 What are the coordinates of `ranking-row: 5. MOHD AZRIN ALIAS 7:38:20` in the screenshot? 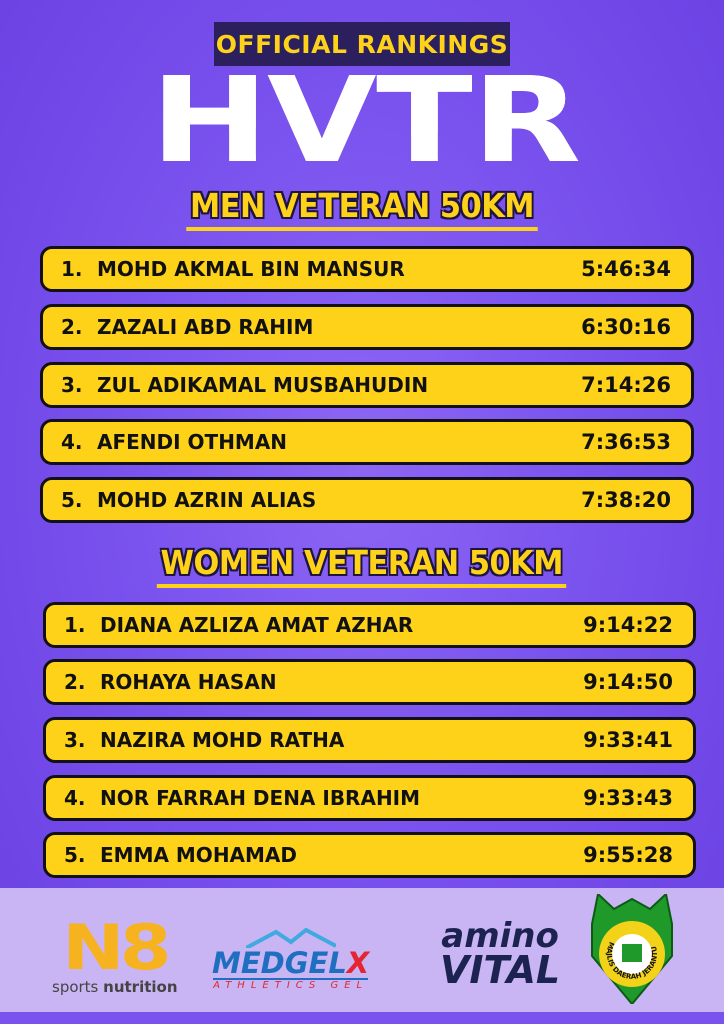 It's located at (367, 500).